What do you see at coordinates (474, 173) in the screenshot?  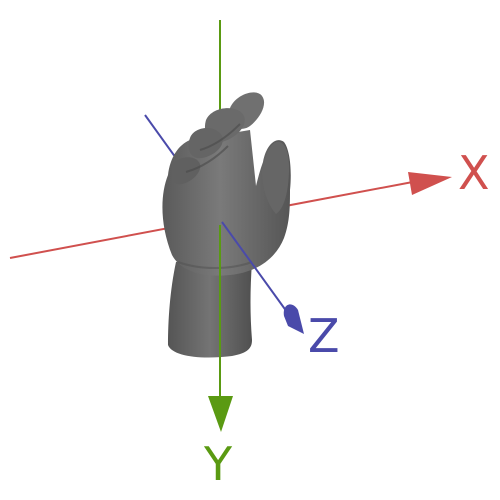 I see `x-axis-label: X` at bounding box center [474, 173].